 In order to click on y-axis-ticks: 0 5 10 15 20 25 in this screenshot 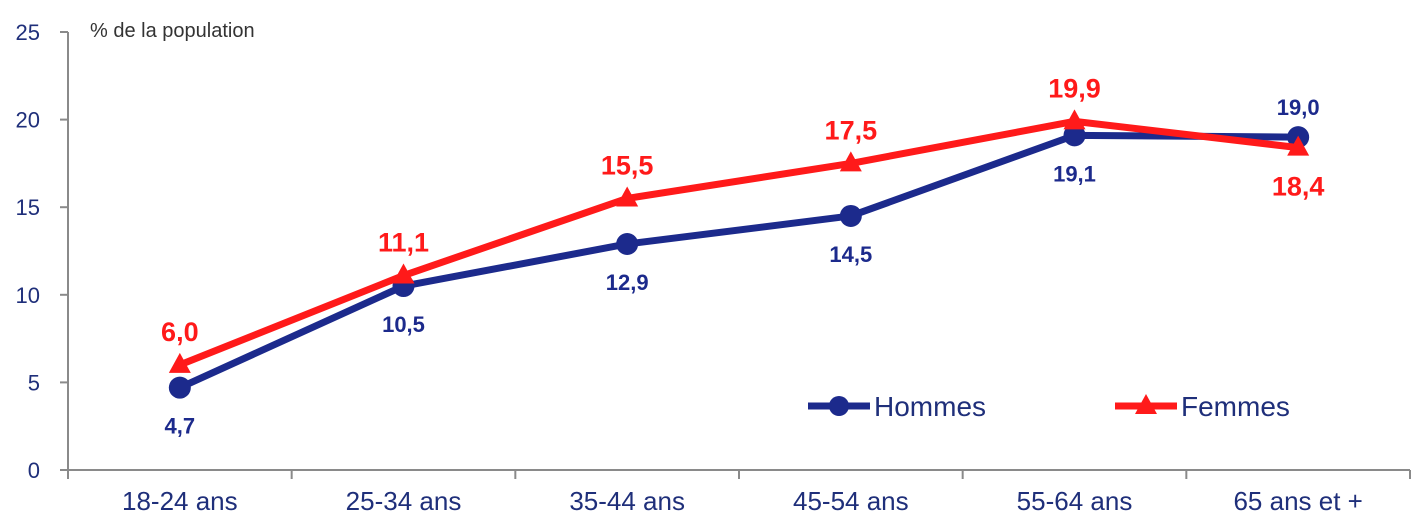, I will do `click(42, 251)`.